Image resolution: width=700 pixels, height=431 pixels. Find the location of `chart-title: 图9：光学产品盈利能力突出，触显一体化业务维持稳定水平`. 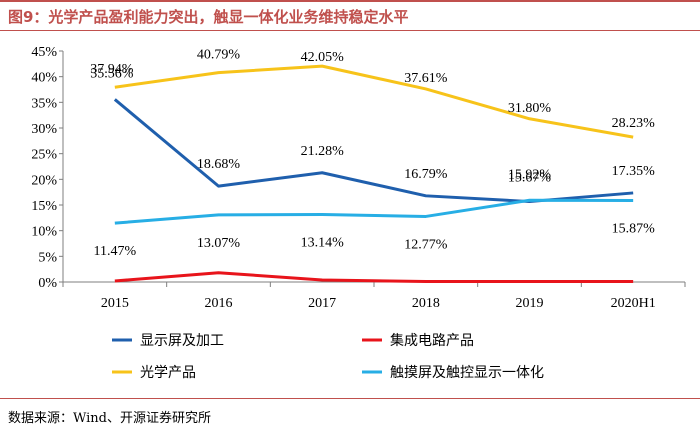

chart-title: 图9：光学产品盈利能力突出，触显一体化业务维持稳定水平 is located at coordinates (208, 17).